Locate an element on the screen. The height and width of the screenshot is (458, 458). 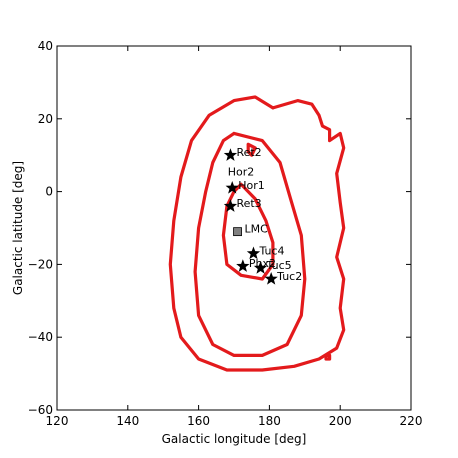
star-label-tuc2: Tuc2 is located at coordinates (289, 276).